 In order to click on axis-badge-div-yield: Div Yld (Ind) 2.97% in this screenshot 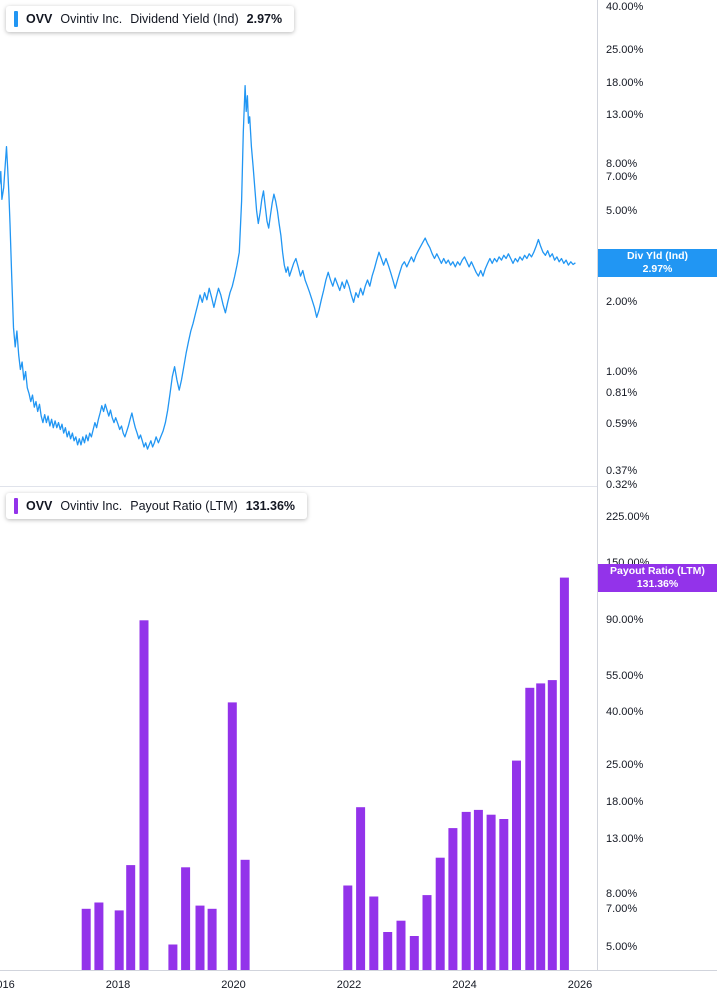, I will do `click(657, 262)`.